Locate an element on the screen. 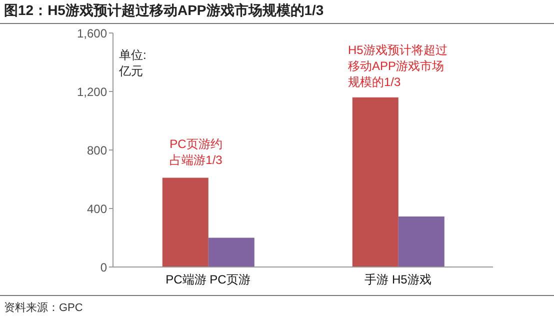 This screenshot has height=320, width=554. annotation: PC页游约占端游1/3 is located at coordinates (196, 152).